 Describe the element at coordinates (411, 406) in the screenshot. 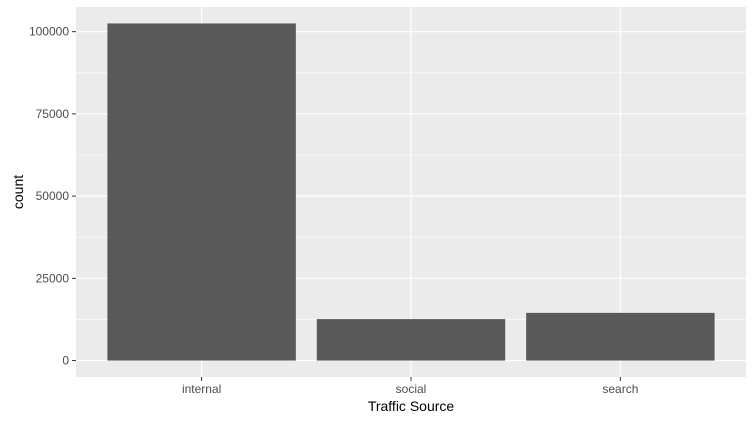

I see `x-axis-title: Traffic Source` at that location.